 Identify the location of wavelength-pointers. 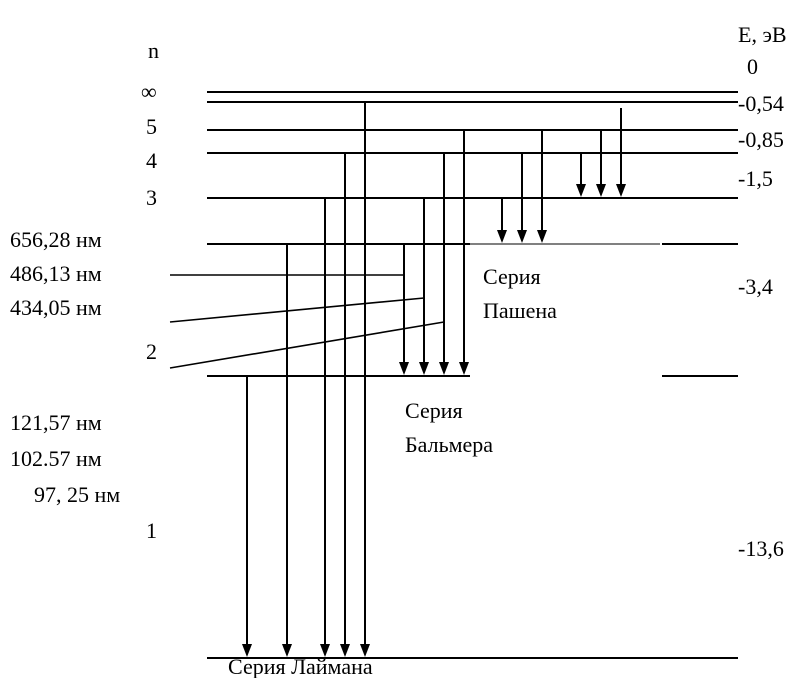
(307, 321).